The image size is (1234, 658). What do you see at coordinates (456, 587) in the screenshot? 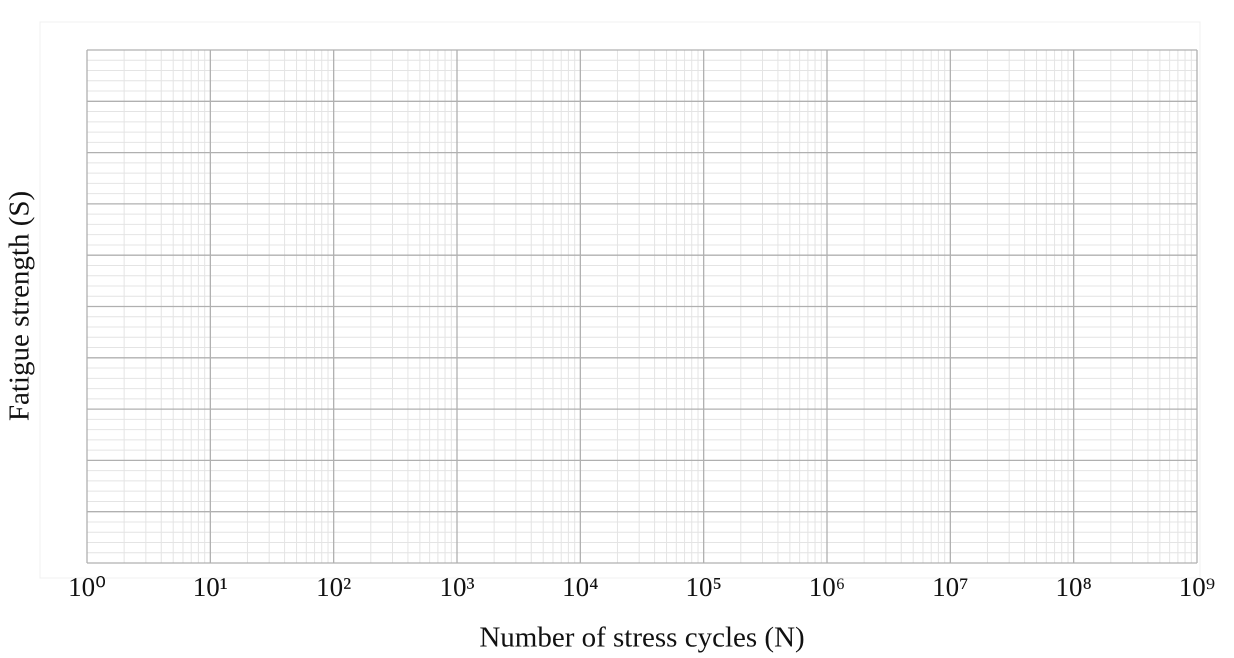
I see `x-tick-label: 10³` at bounding box center [456, 587].